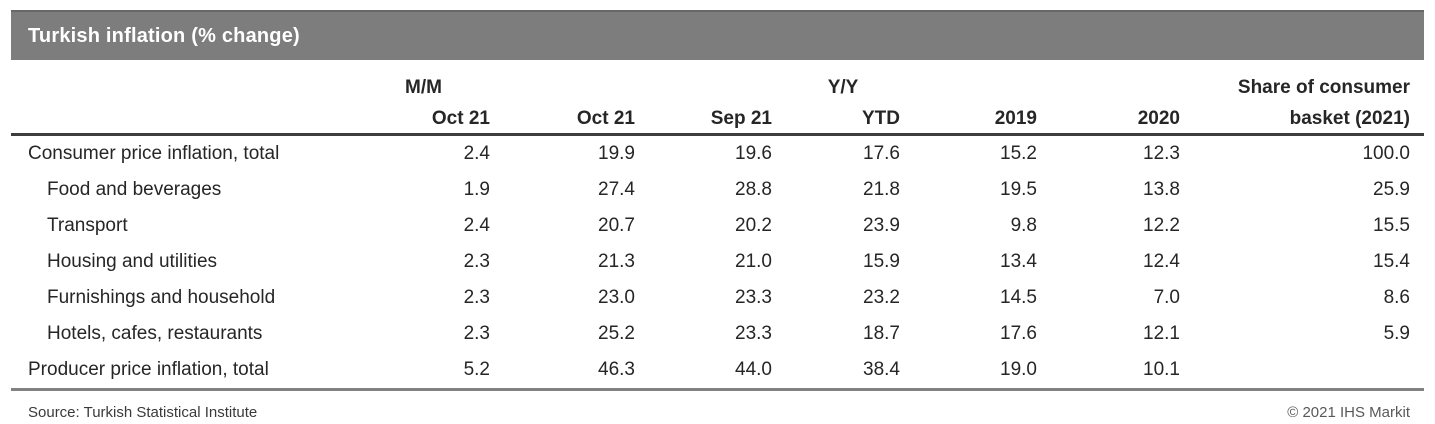 This screenshot has width=1435, height=424. I want to click on row-label: Transport, so click(87, 225).